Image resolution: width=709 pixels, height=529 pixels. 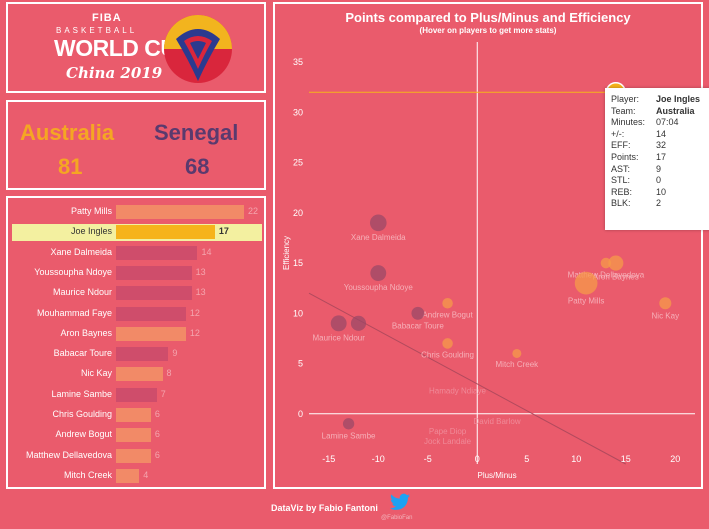 I want to click on bar-player-name: Chris Goulding, so click(x=82, y=414).